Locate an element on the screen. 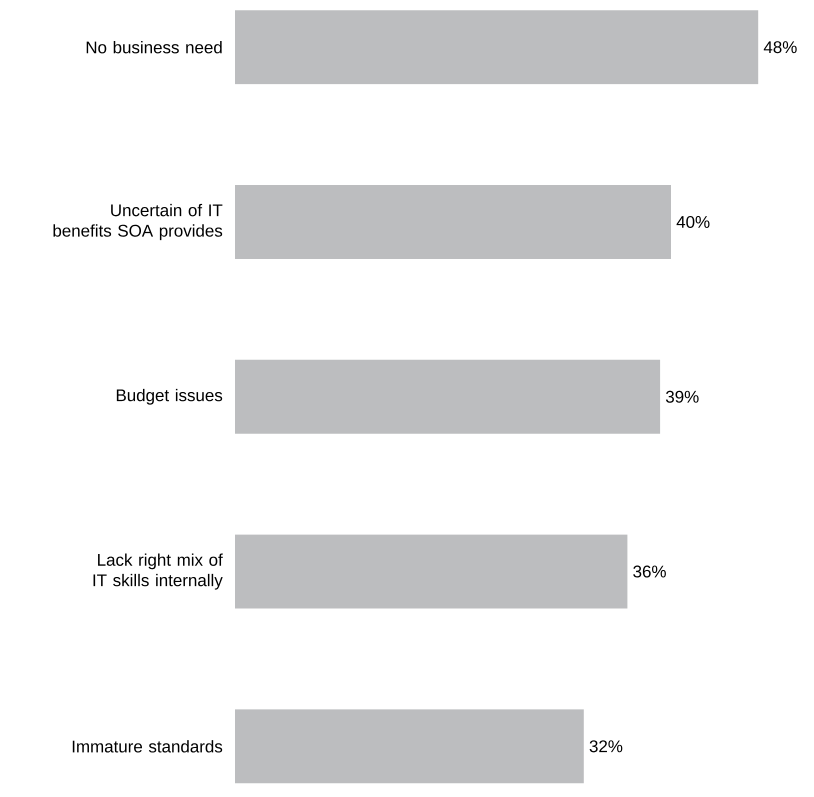 This screenshot has width=814, height=797. data-label: 32% is located at coordinates (606, 746).